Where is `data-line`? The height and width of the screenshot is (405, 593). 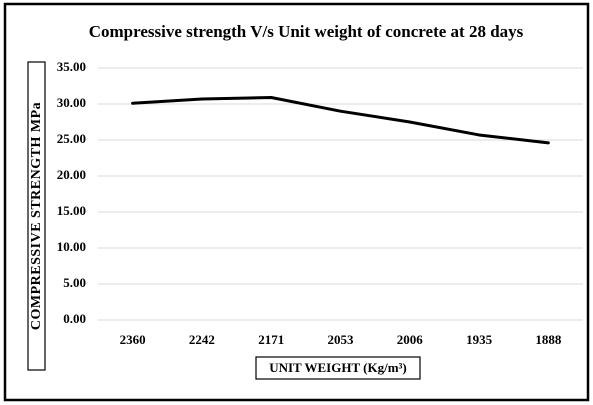 data-line is located at coordinates (340, 120).